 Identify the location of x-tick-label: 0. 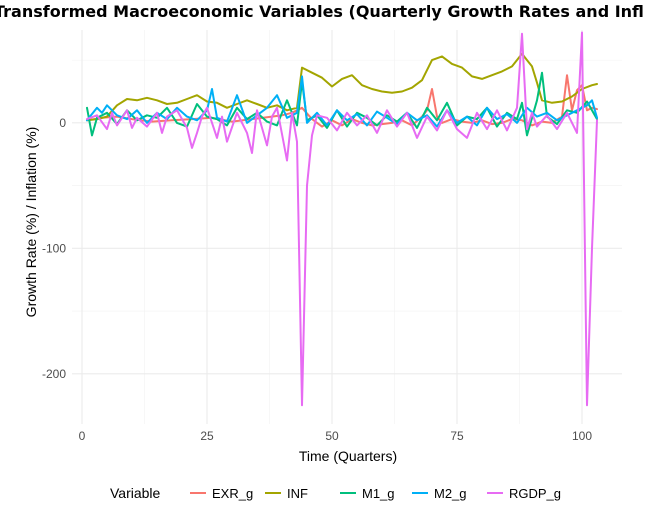
(82, 436).